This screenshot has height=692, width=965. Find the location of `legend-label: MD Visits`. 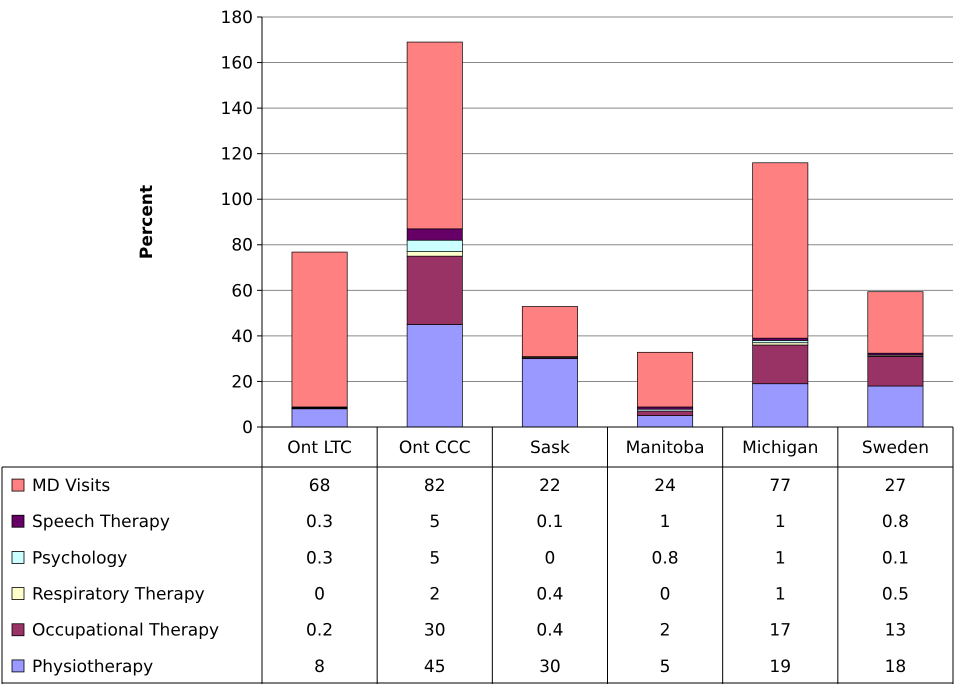

legend-label: MD Visits is located at coordinates (71, 486).